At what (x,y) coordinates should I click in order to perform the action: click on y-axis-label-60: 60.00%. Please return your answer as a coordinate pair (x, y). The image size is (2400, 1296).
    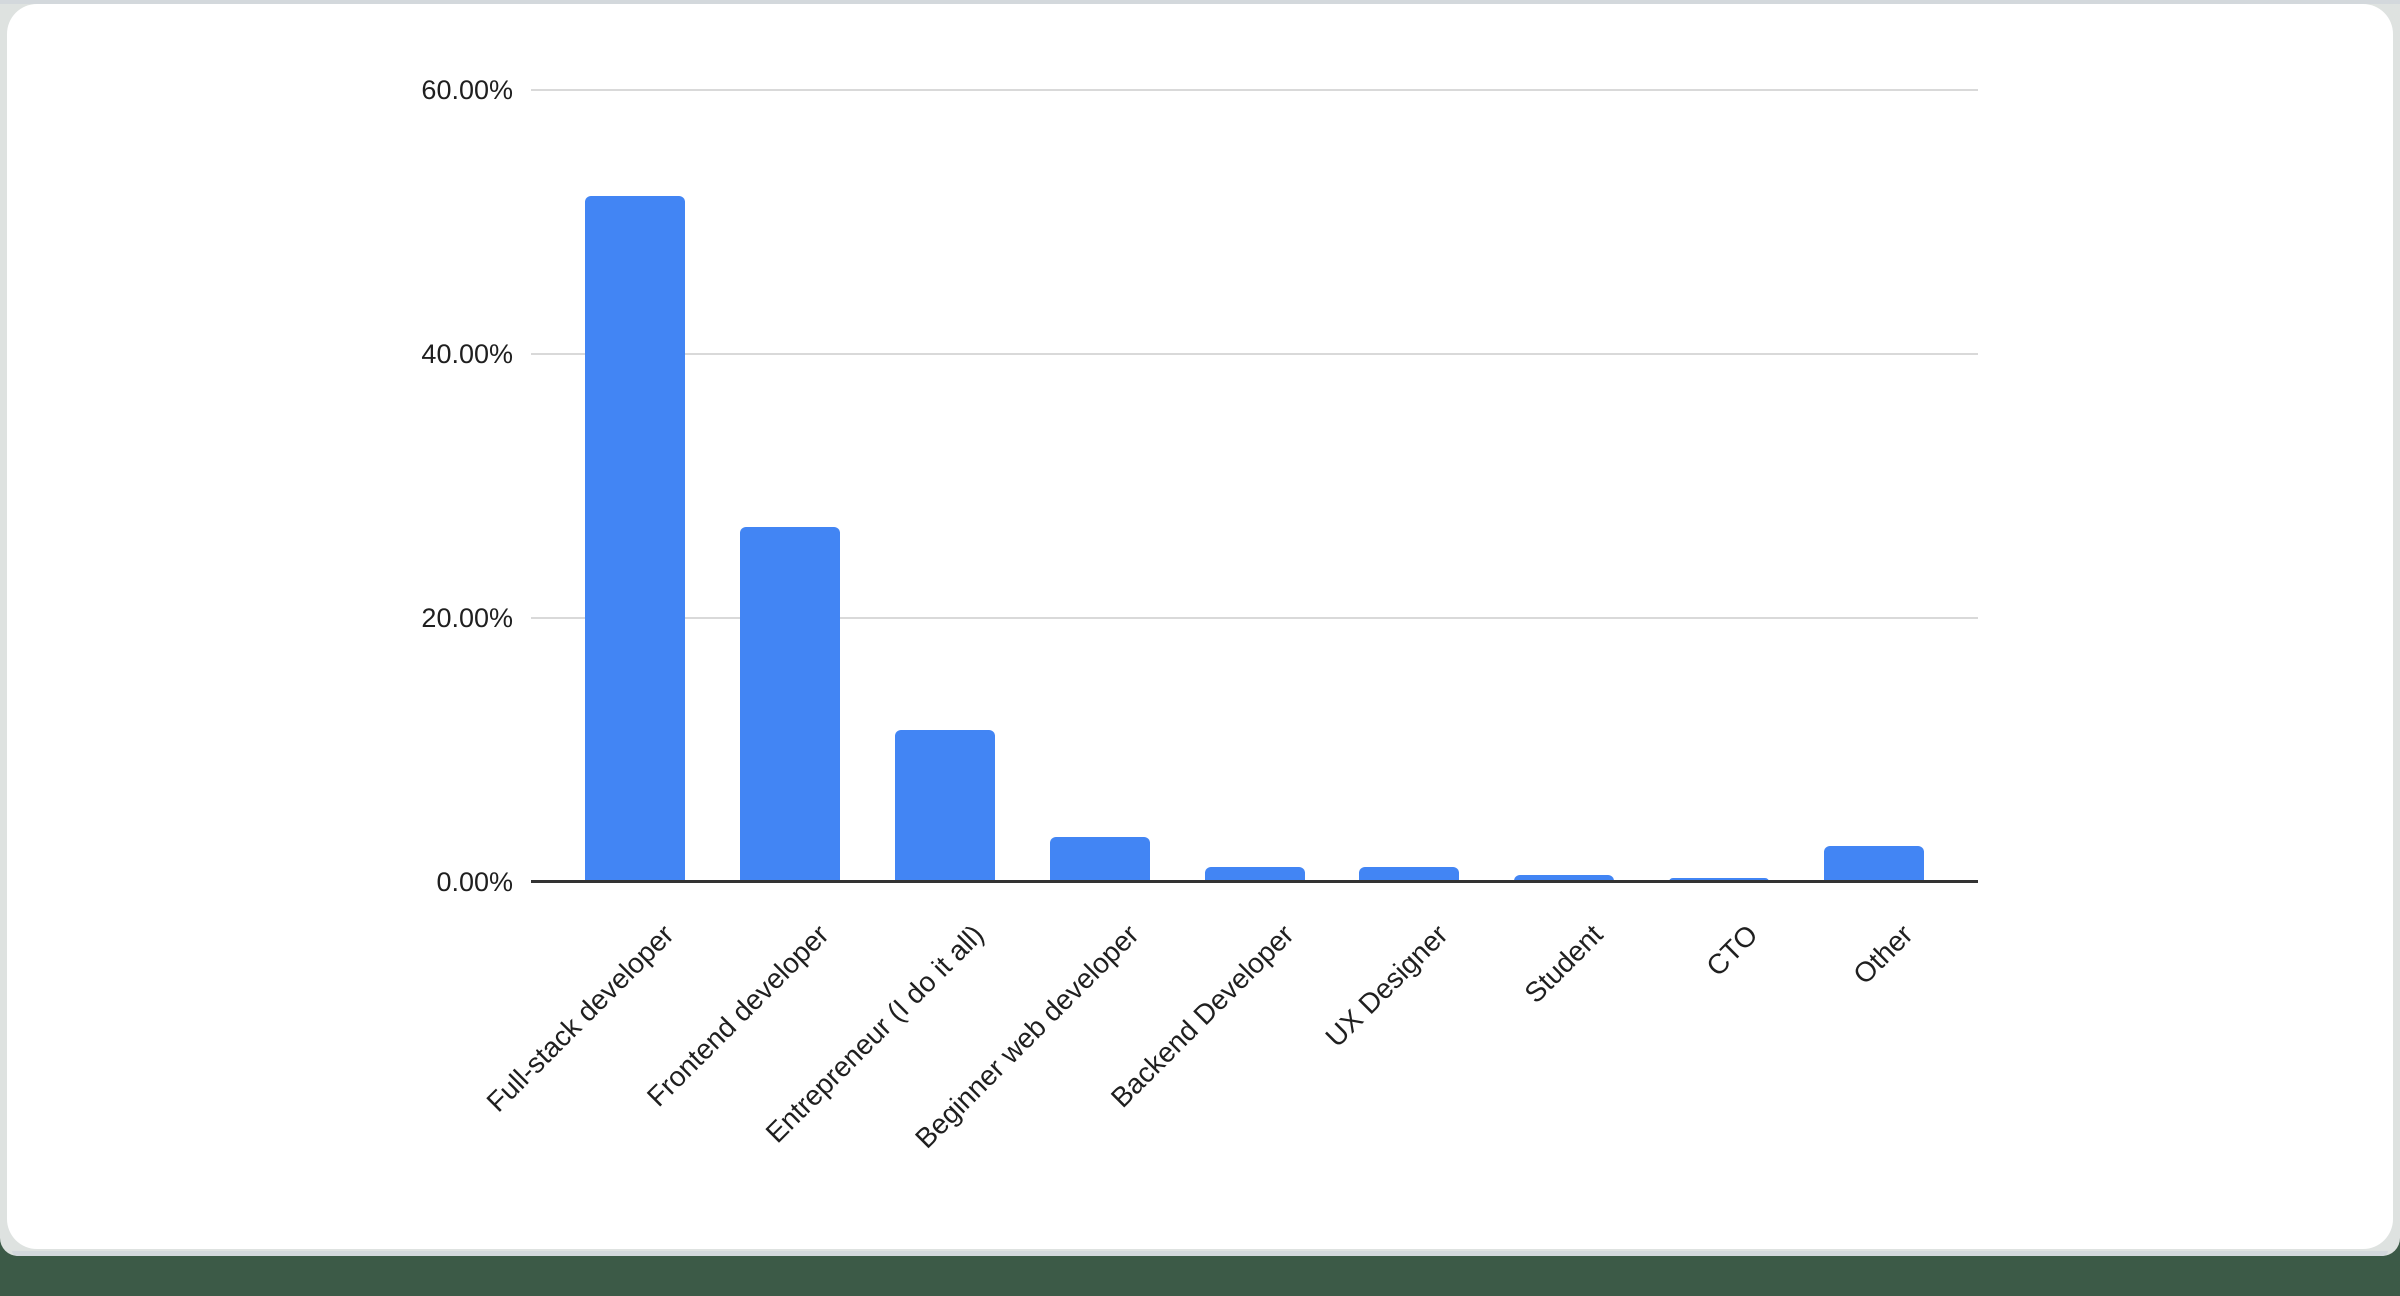
    Looking at the image, I should click on (467, 90).